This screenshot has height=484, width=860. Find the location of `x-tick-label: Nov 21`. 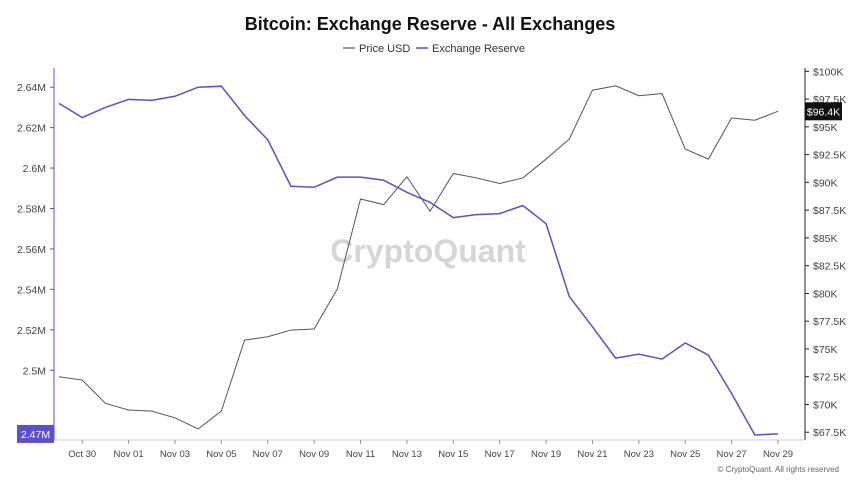

x-tick-label: Nov 21 is located at coordinates (592, 454).